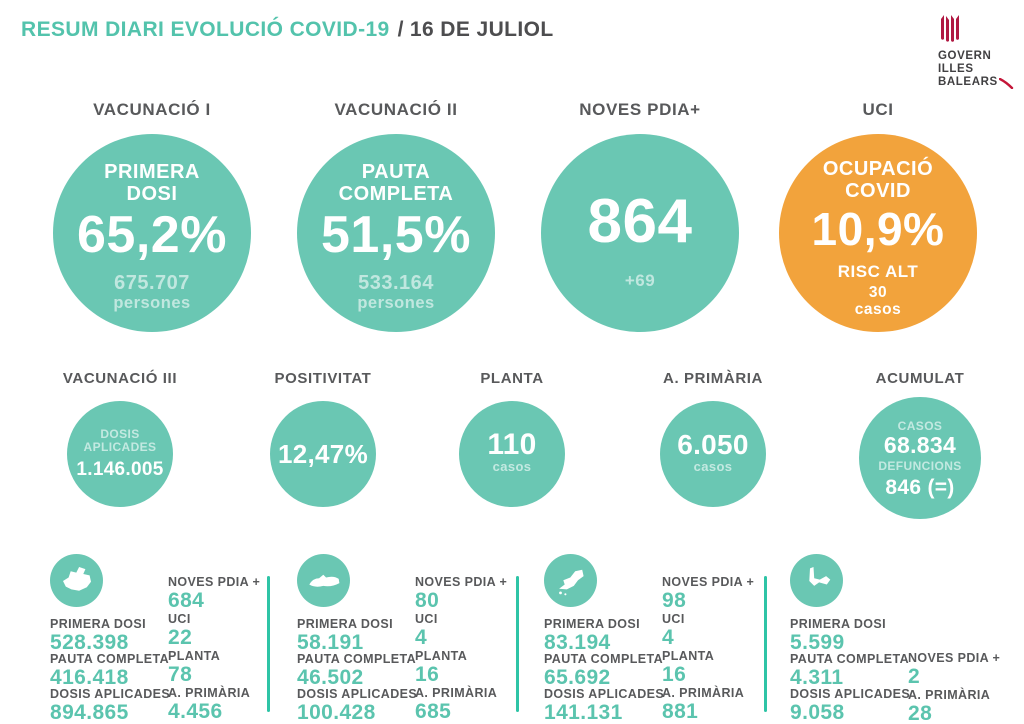 This screenshot has height=724, width=1024. Describe the element at coordinates (950, 28) in the screenshot. I see `balearic-shield-icon` at that location.